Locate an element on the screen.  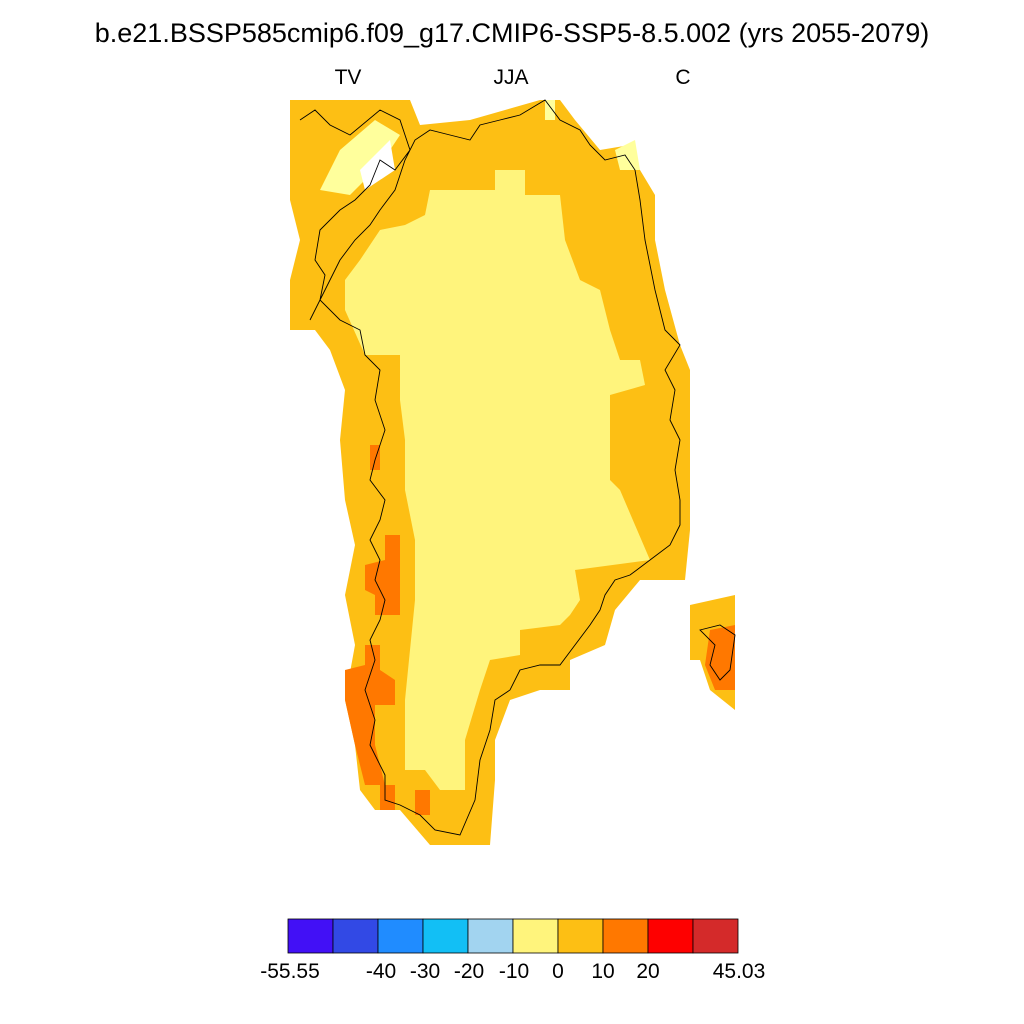
colorbar-tick-label: -55.55 is located at coordinates (290, 971).